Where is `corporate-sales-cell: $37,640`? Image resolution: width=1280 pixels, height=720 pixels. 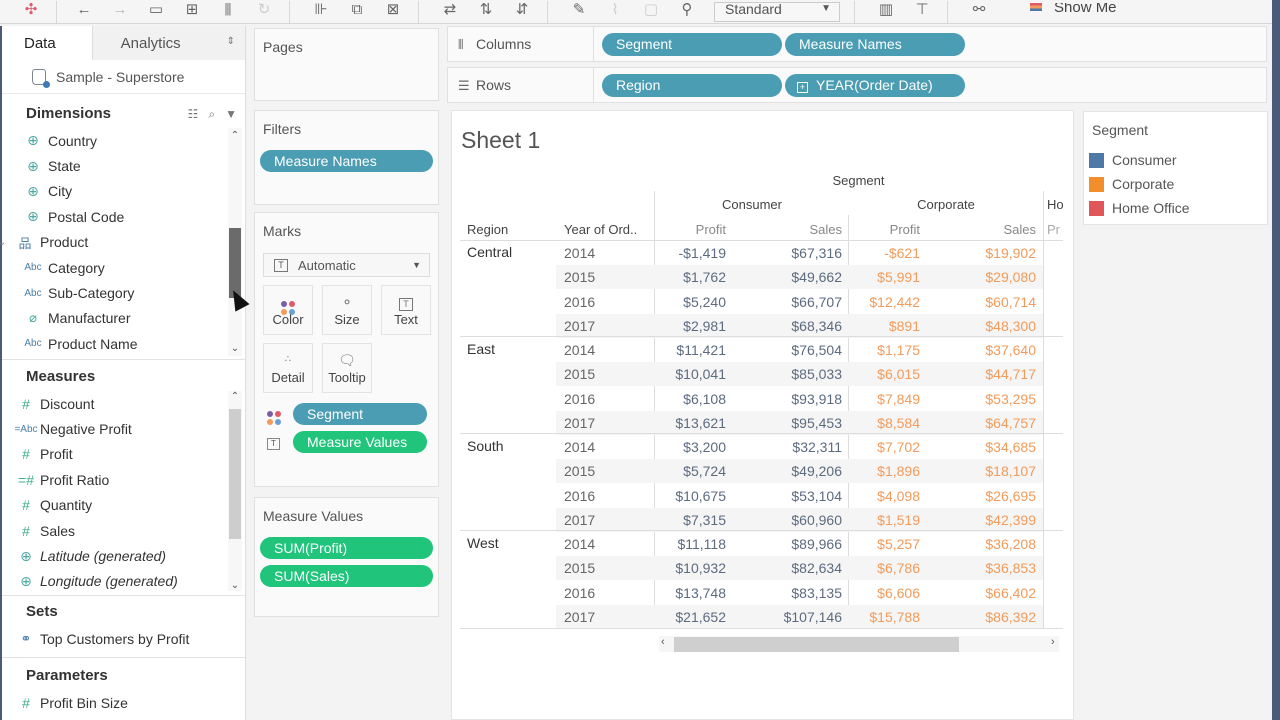 corporate-sales-cell: $37,640 is located at coordinates (1010, 350).